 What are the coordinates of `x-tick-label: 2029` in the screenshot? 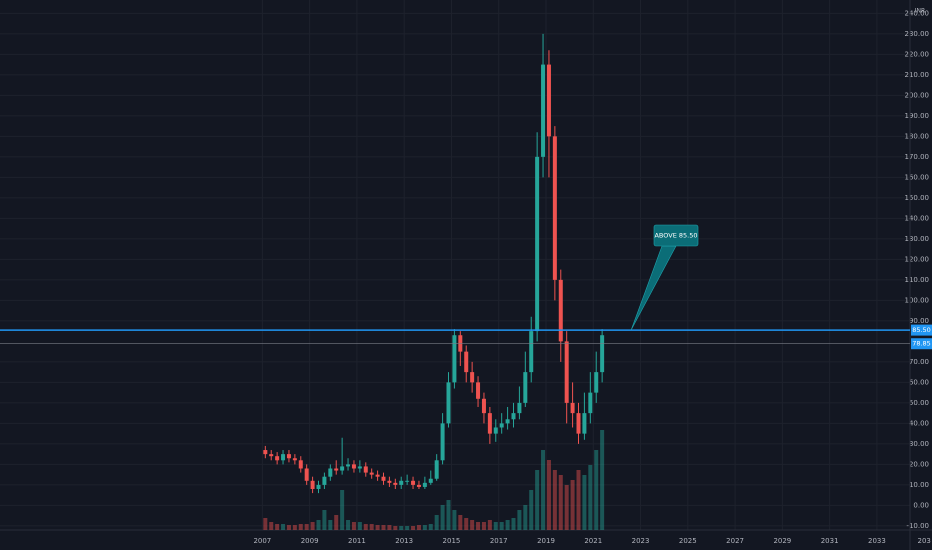 It's located at (782, 541).